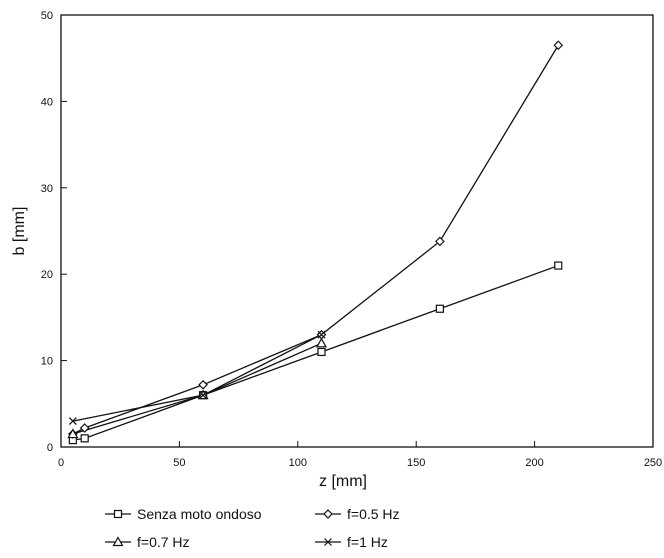 The height and width of the screenshot is (558, 664). I want to click on y-axis-label: b [mm], so click(19, 231).